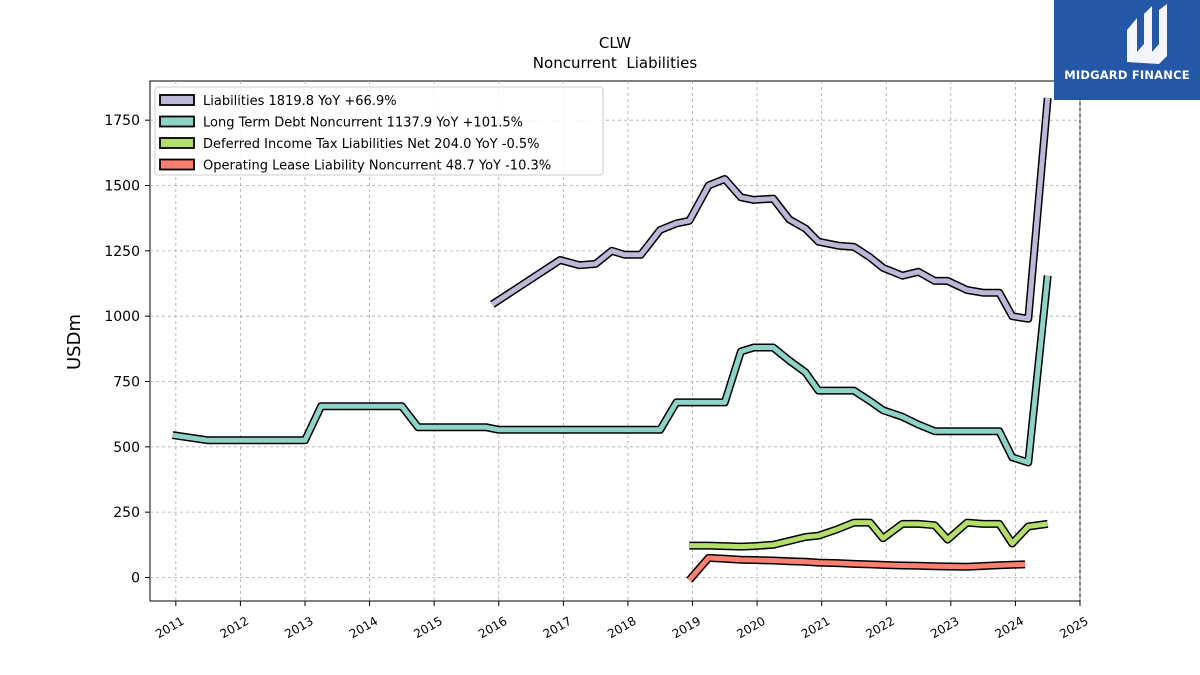  Describe the element at coordinates (122, 252) in the screenshot. I see `y-tick-label: 1250` at that location.